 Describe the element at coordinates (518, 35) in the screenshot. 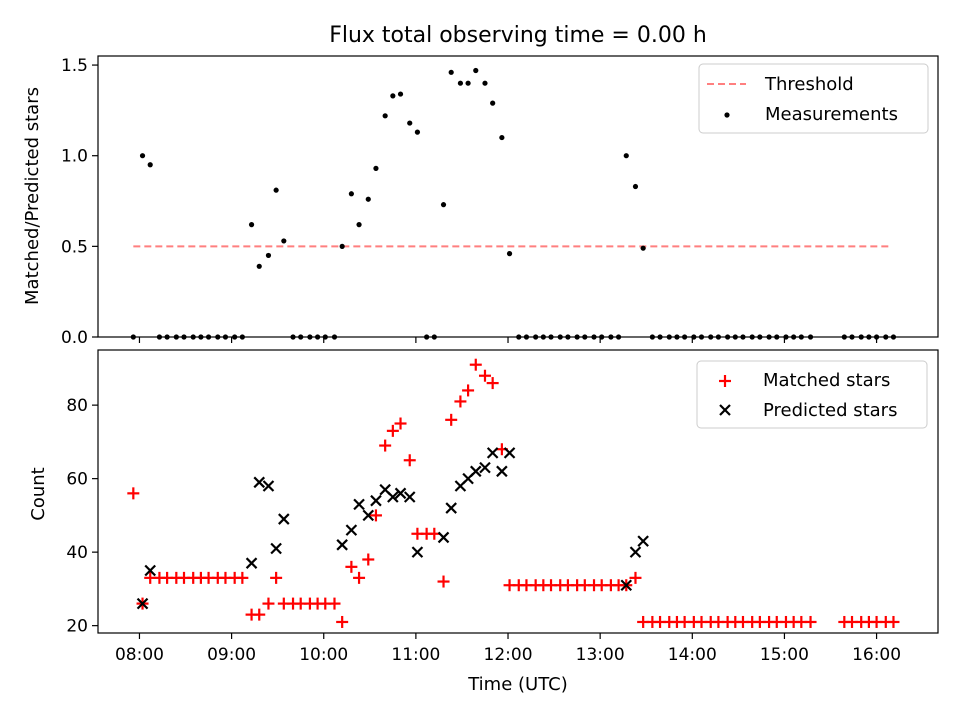

I see `chart-title: Flux total observing time = 0.00 h` at that location.